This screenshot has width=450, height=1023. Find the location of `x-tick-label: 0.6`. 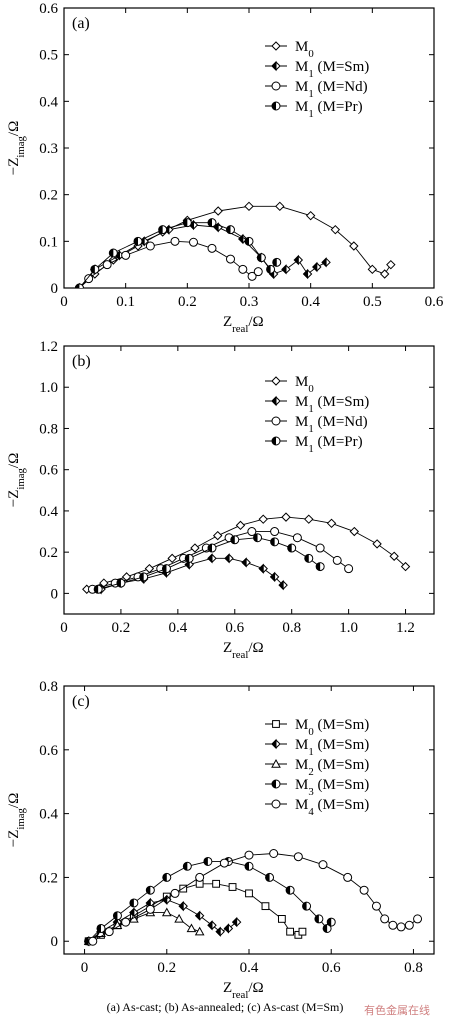

x-tick-label: 0.6 is located at coordinates (234, 628).